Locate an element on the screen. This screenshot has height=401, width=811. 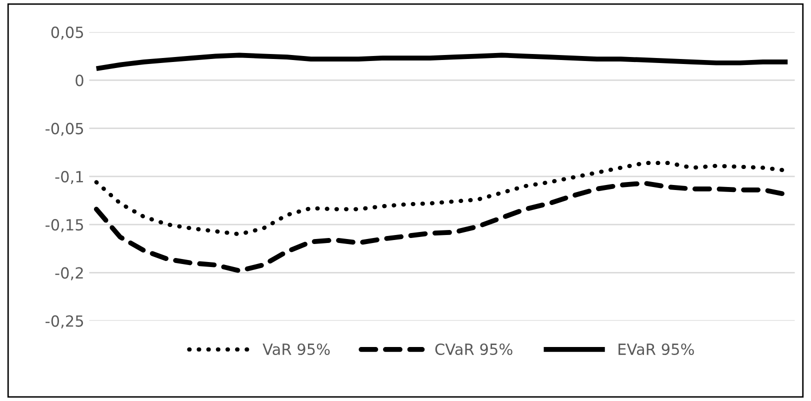
y-tick-label: -0,05 is located at coordinates (65, 129).